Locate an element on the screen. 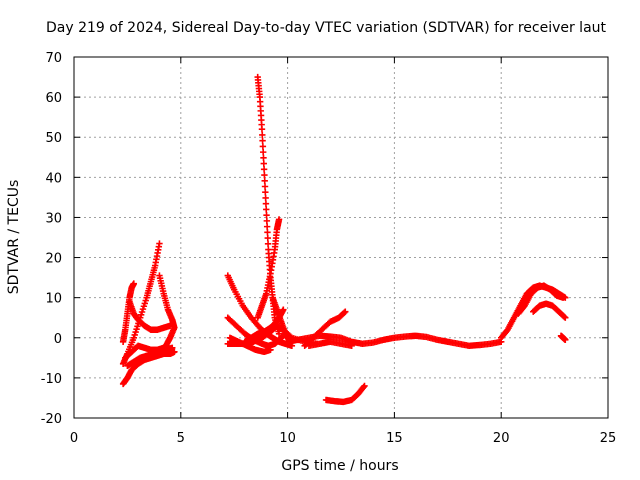  x-tick-label: 0 is located at coordinates (74, 438).